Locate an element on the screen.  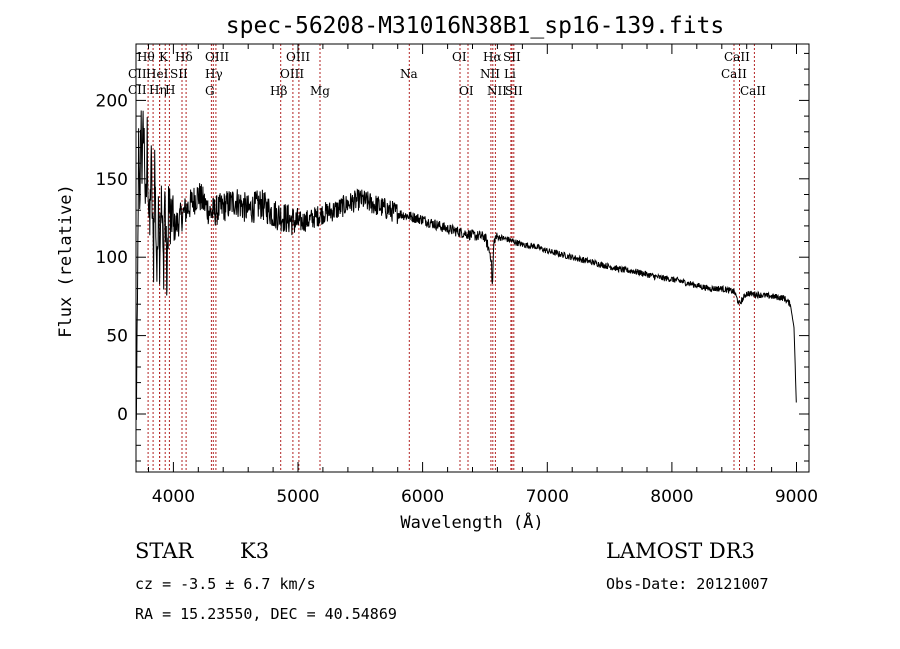
line-label-sii-b: SII is located at coordinates (512, 57).